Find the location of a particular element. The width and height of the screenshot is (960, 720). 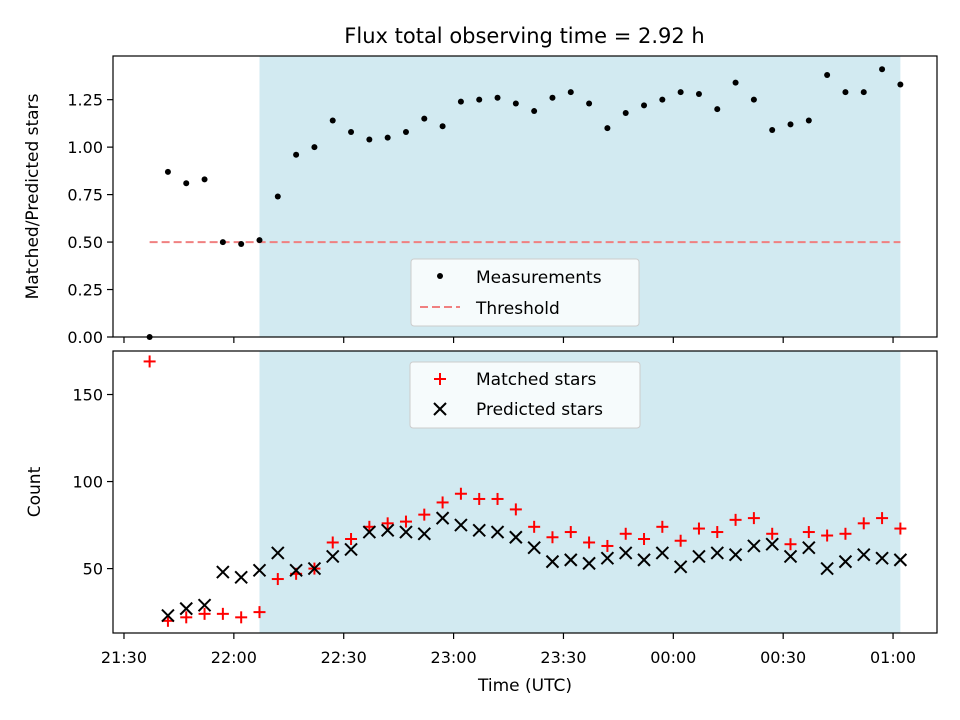

y-tick-label: 100 is located at coordinates (87, 482).